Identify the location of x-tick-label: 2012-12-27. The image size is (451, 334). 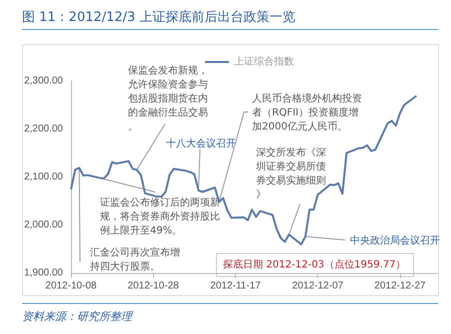
(400, 286).